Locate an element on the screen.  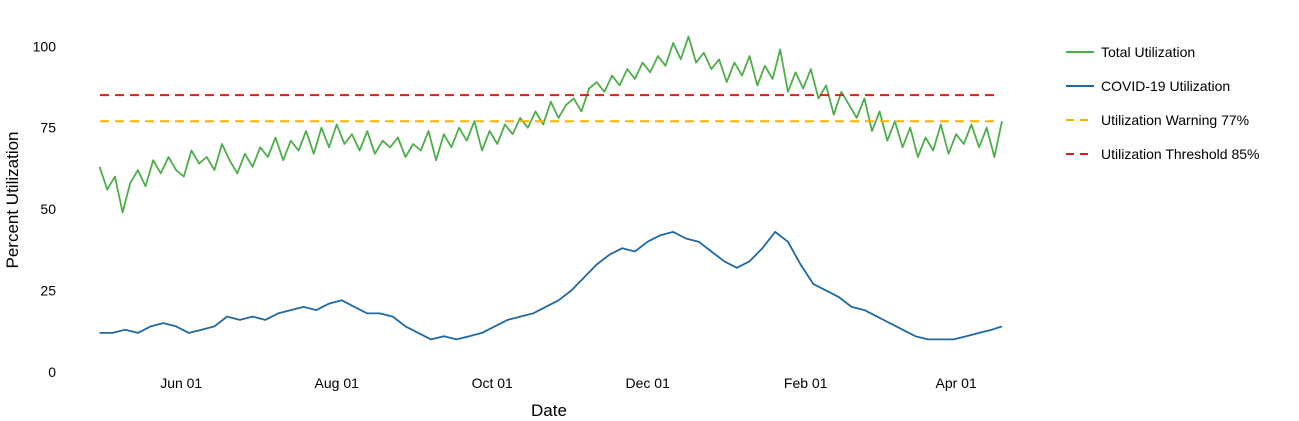
x-tick-label: Feb 01 is located at coordinates (806, 383).